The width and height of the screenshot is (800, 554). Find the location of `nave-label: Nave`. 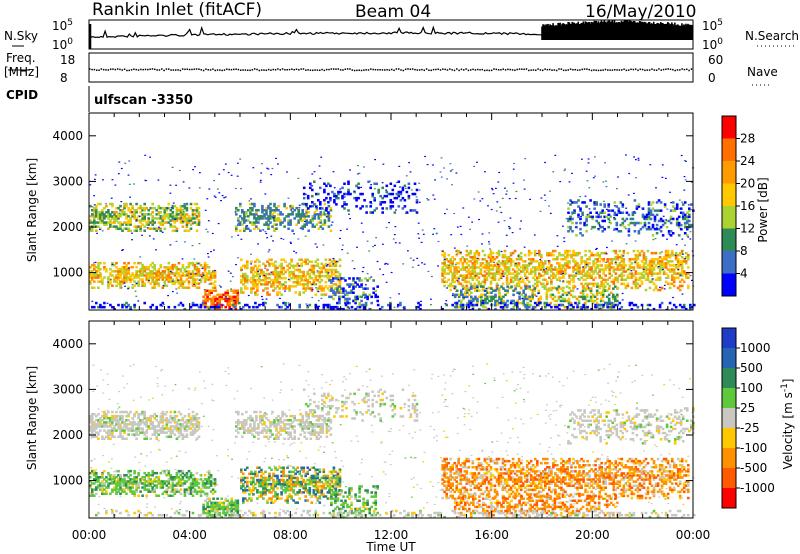

nave-label: Nave is located at coordinates (762, 72).